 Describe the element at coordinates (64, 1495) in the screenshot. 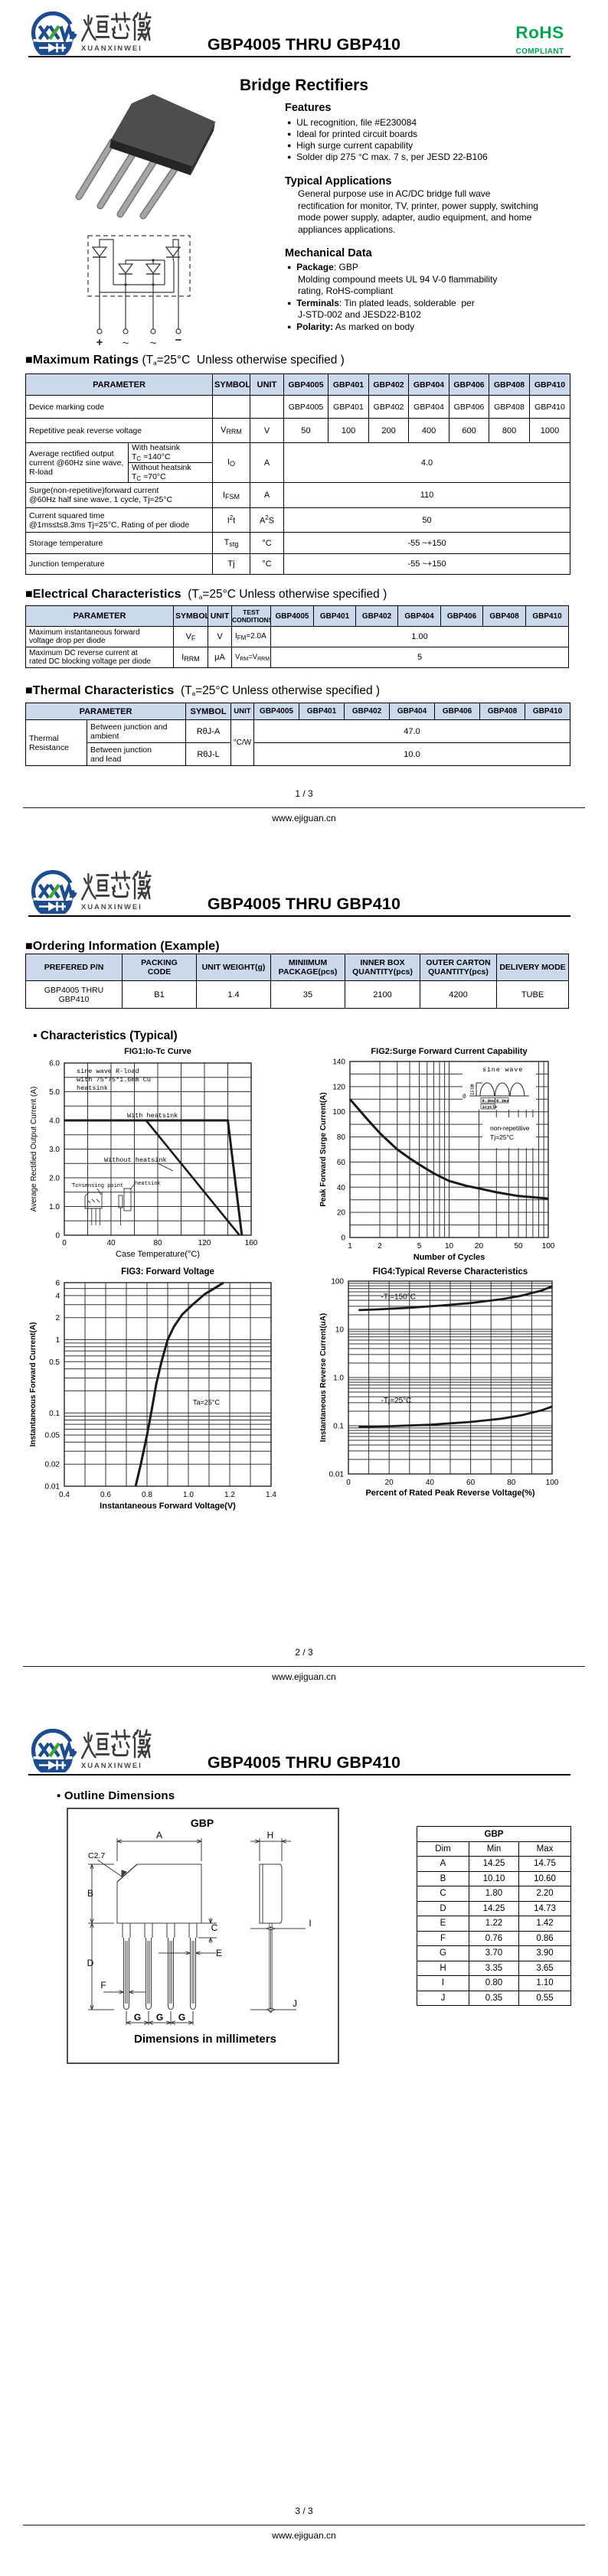

I see `svg-text: 0.4` at that location.